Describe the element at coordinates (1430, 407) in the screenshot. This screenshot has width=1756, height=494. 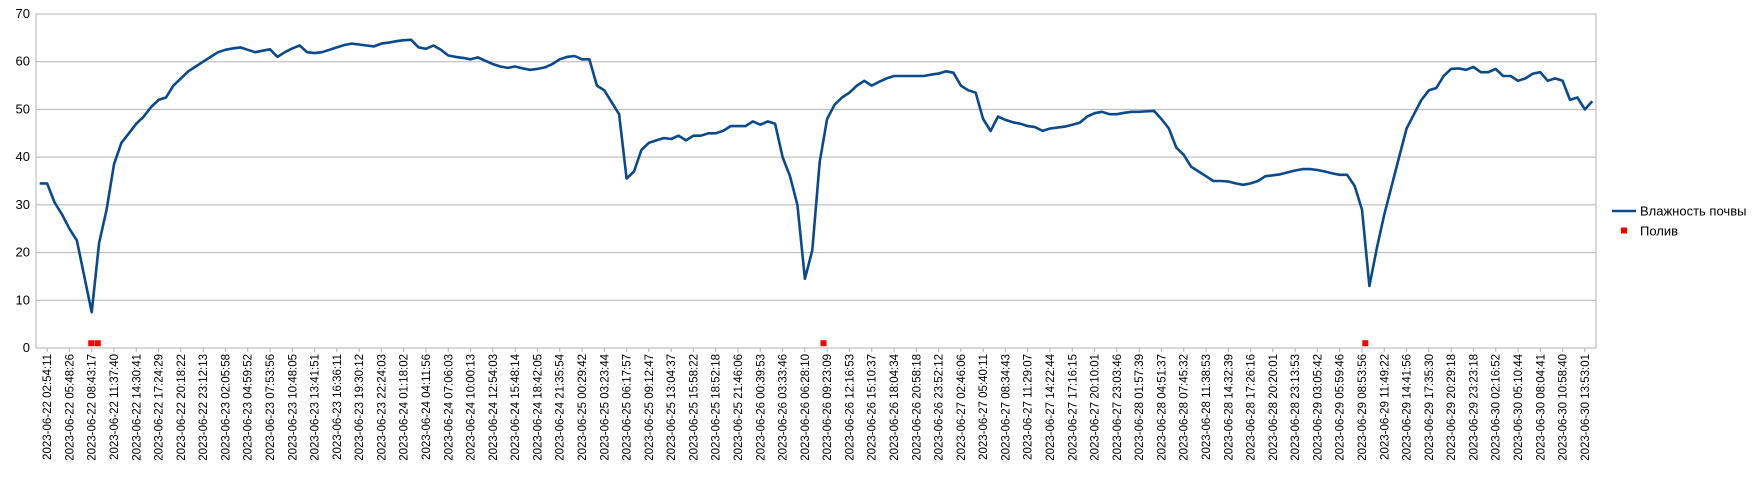
I see `x-tick-label: 2023-06-29 17:35:30` at that location.